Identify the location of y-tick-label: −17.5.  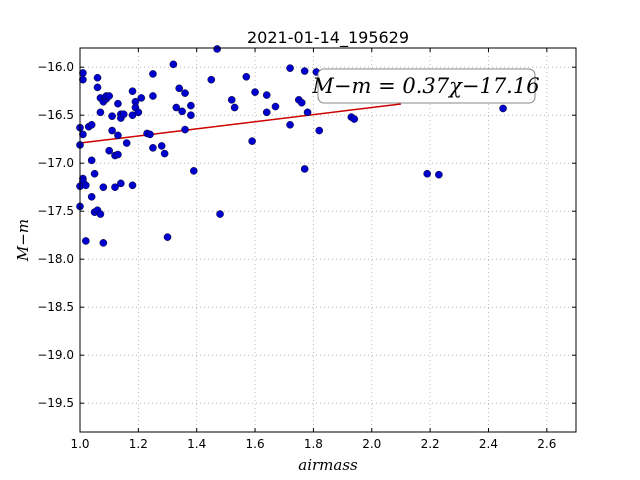
(55, 211).